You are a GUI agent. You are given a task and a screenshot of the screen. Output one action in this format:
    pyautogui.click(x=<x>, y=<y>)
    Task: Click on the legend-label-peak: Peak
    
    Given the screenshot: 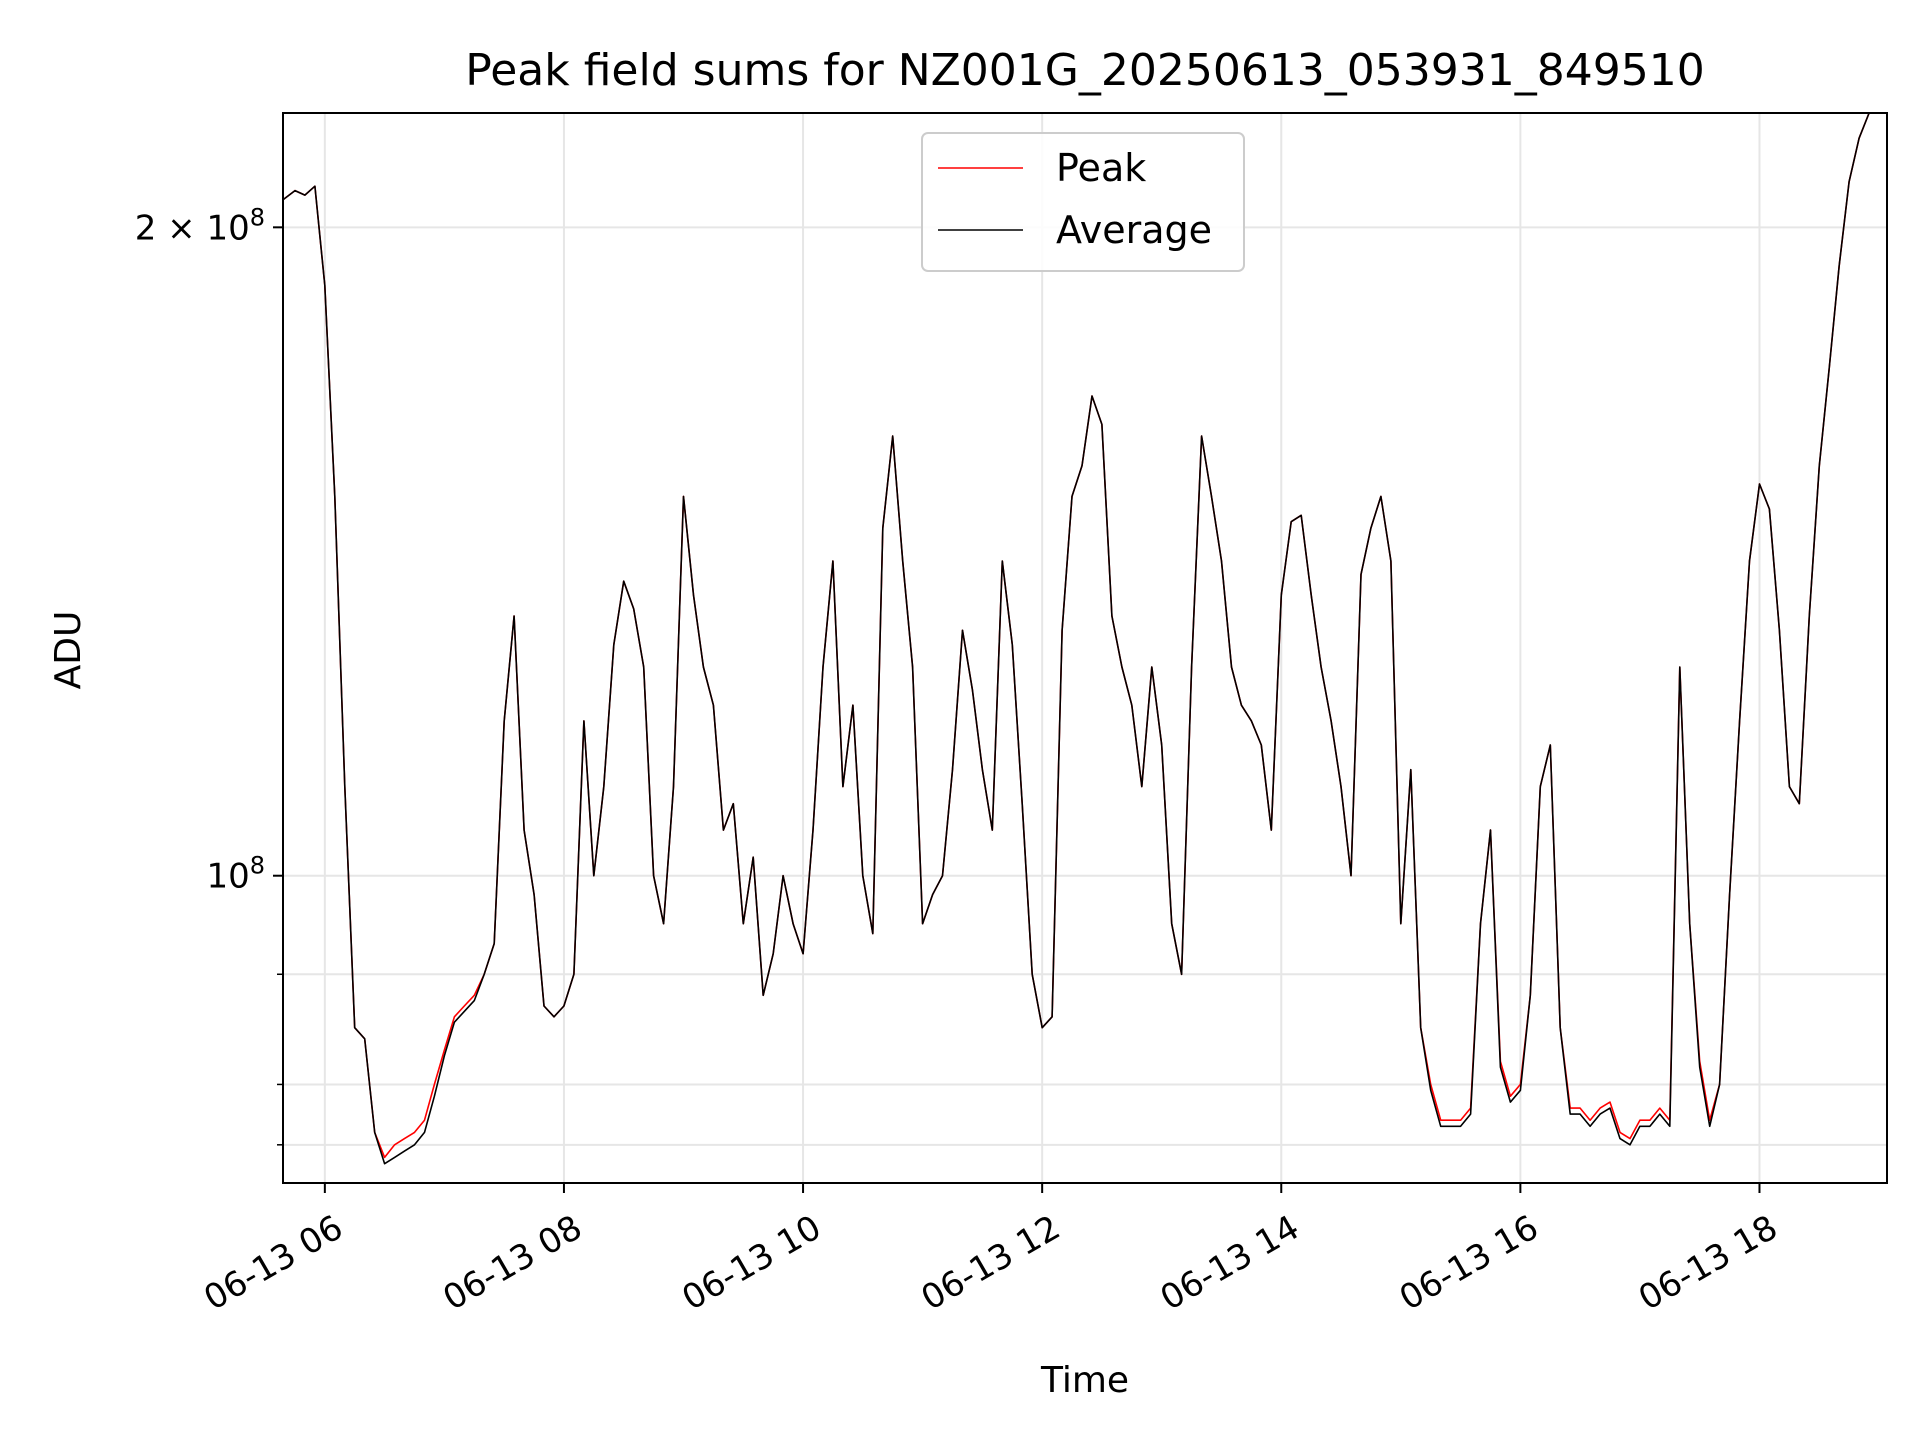 What is the action you would take?
    pyautogui.click(x=1101, y=168)
    